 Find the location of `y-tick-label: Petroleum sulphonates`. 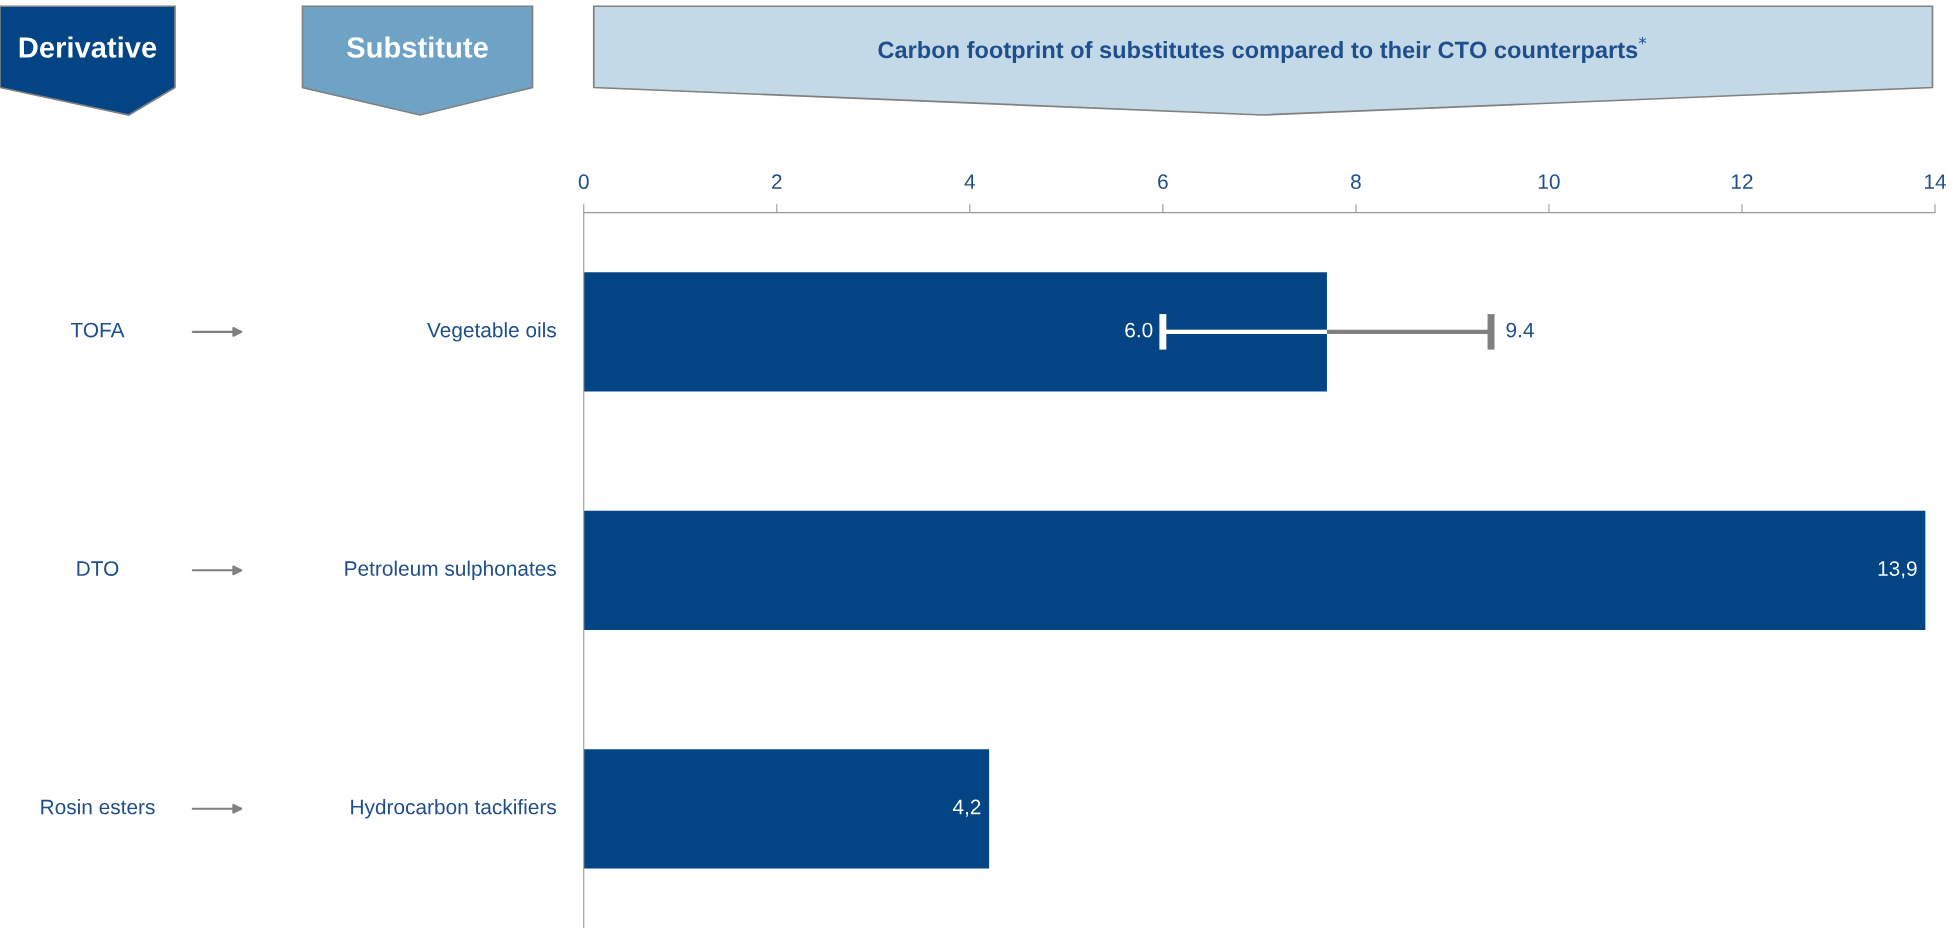

y-tick-label: Petroleum sulphonates is located at coordinates (450, 570).